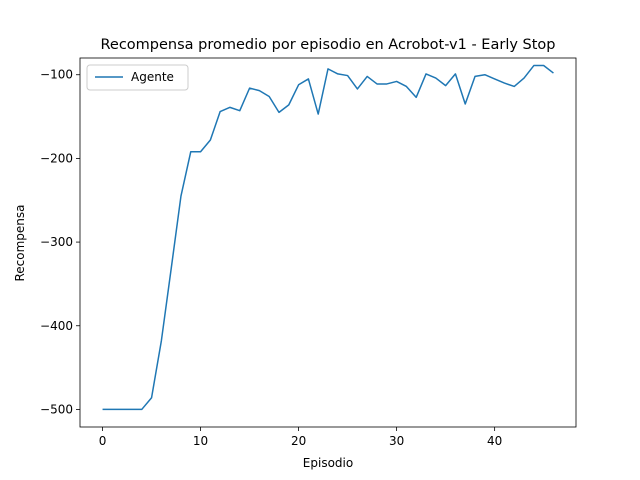 This screenshot has height=480, width=640. I want to click on y-tick-label: −500, so click(56, 409).